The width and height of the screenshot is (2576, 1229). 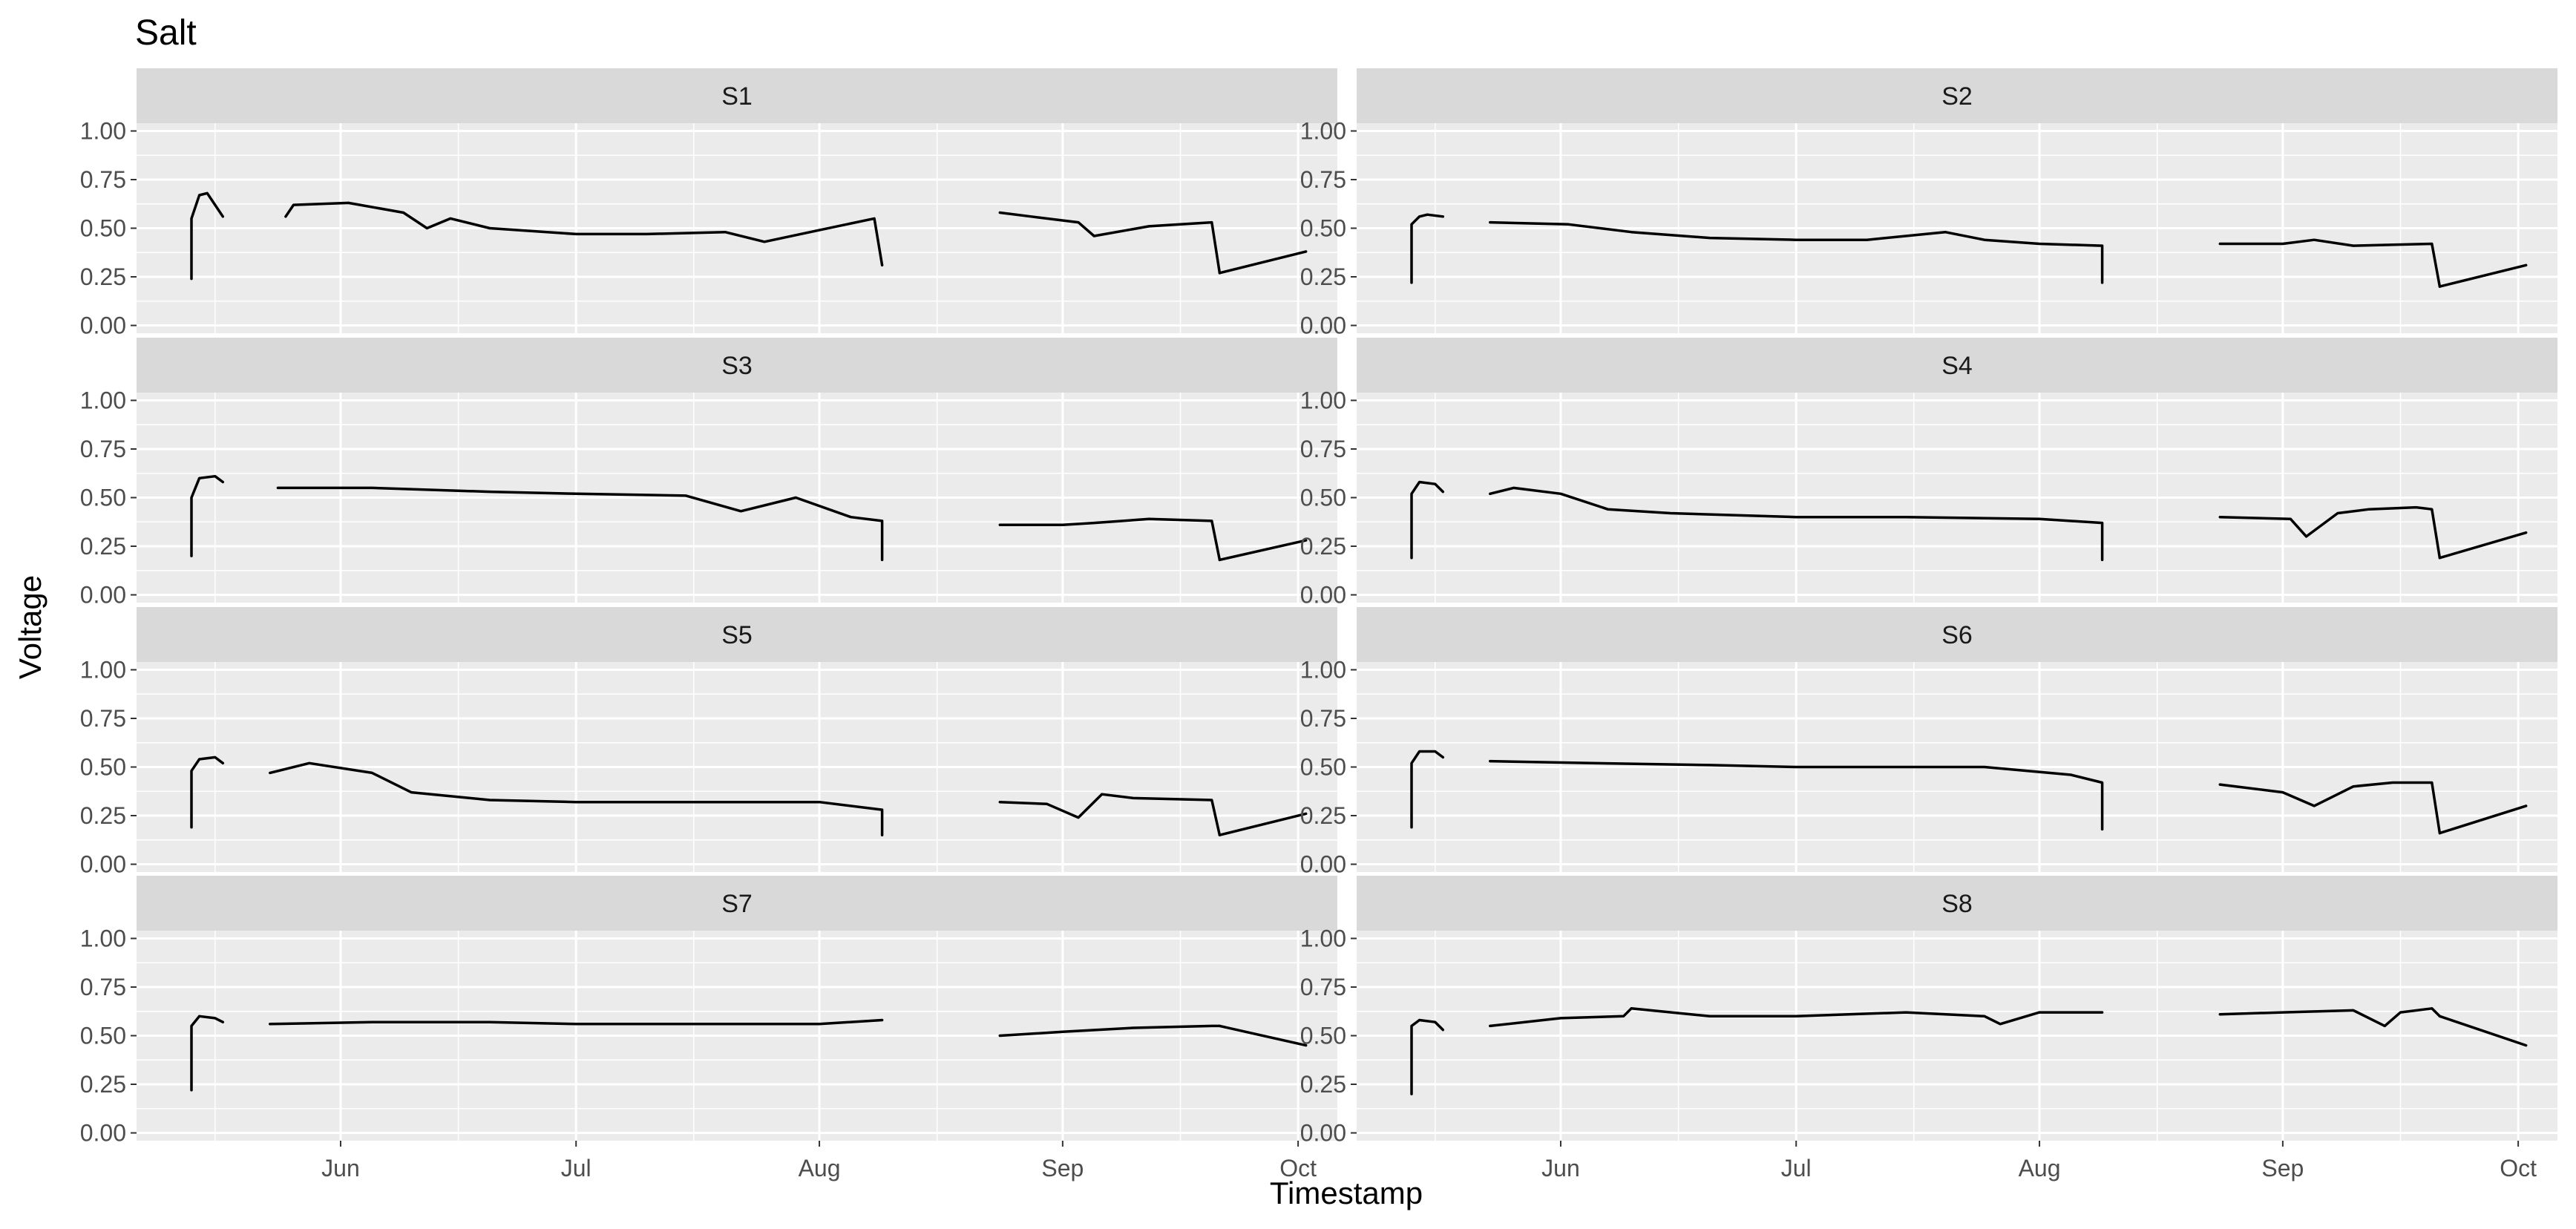 I want to click on facet-strip-label: S2, so click(x=1957, y=96).